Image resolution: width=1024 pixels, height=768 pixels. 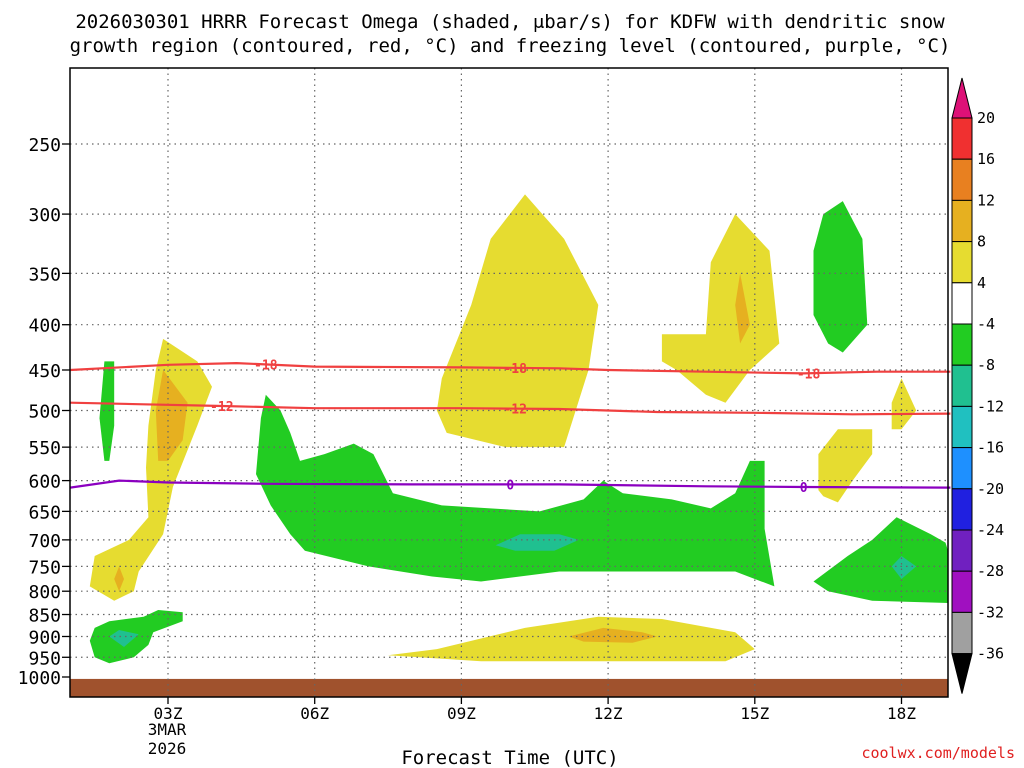 I want to click on y-tick-label-900: 900, so click(x=44, y=637).